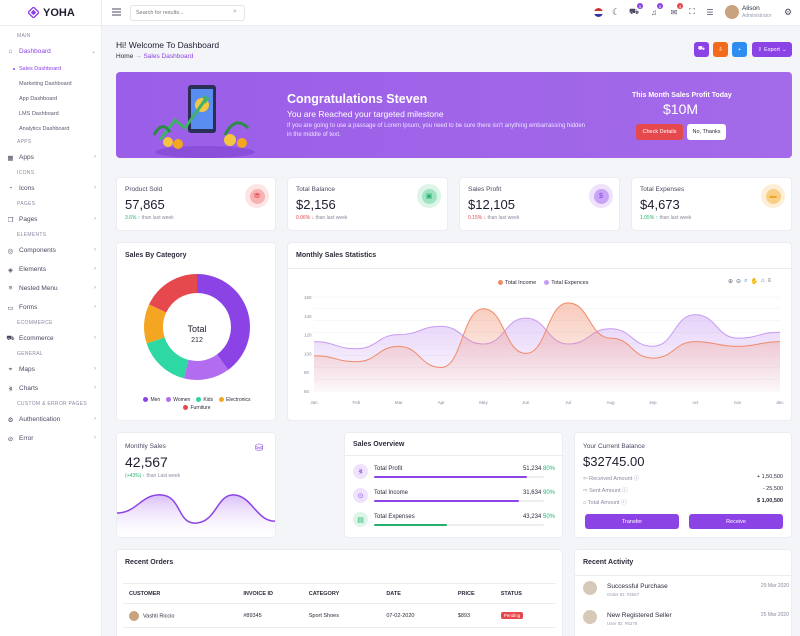 This screenshot has width=800, height=636. I want to click on legend-item: Electronics, so click(235, 400).